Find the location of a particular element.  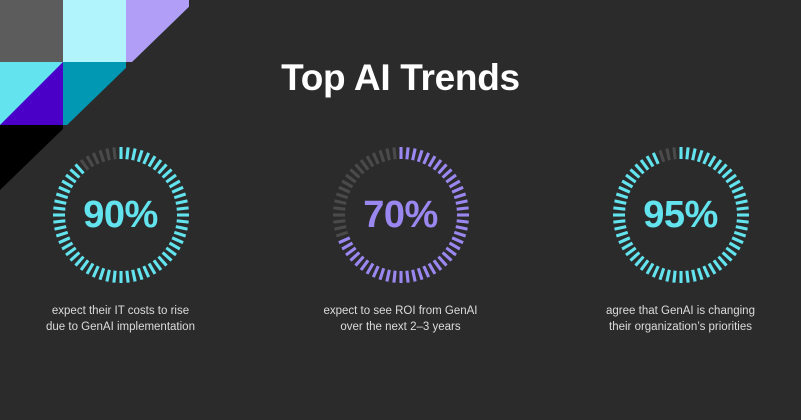

gauge-ticks-org-priorities is located at coordinates (680, 215).